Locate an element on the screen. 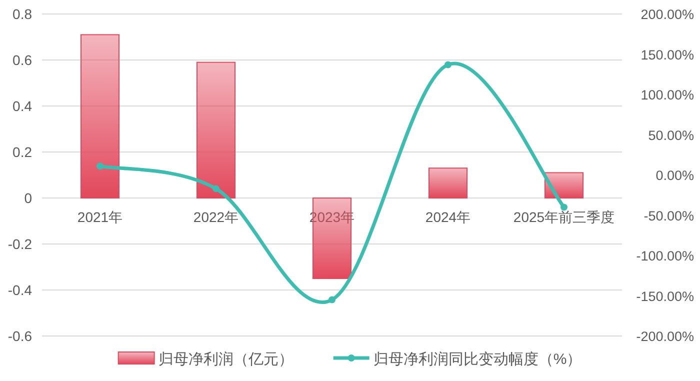 The image size is (700, 381). y-tick-label: 0 is located at coordinates (28, 198).